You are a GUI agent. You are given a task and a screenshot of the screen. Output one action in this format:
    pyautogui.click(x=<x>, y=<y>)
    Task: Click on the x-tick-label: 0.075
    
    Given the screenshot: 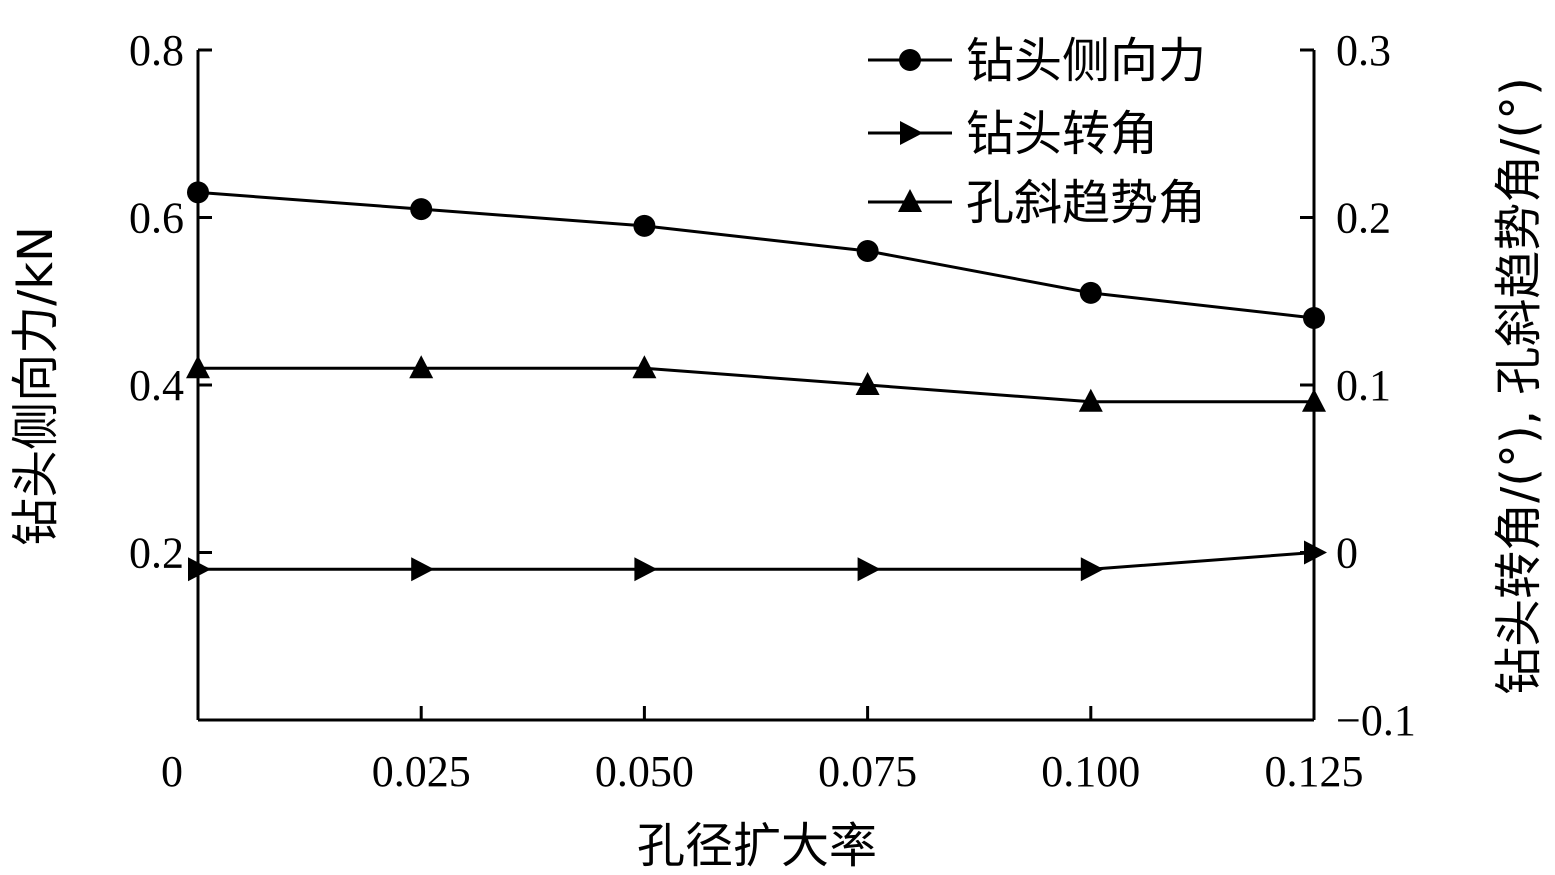 What is the action you would take?
    pyautogui.click(x=867, y=771)
    